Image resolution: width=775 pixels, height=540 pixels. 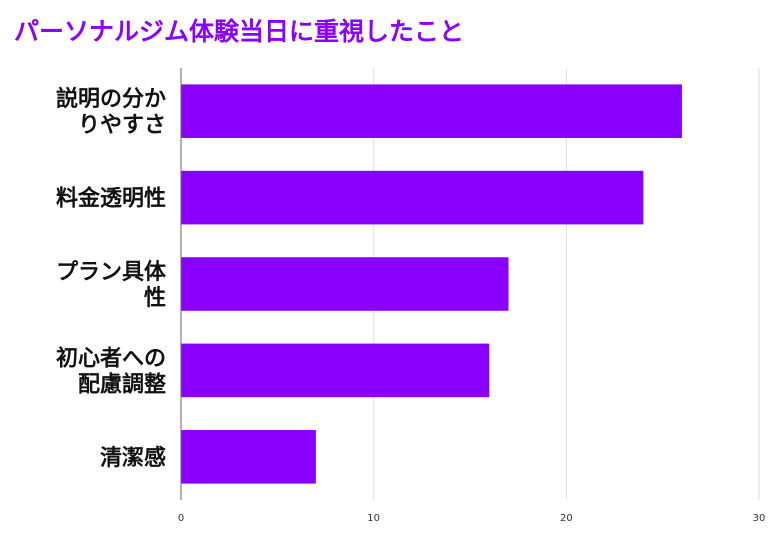 What do you see at coordinates (111, 112) in the screenshot?
I see `category-label: 説明の分かりやすさ` at bounding box center [111, 112].